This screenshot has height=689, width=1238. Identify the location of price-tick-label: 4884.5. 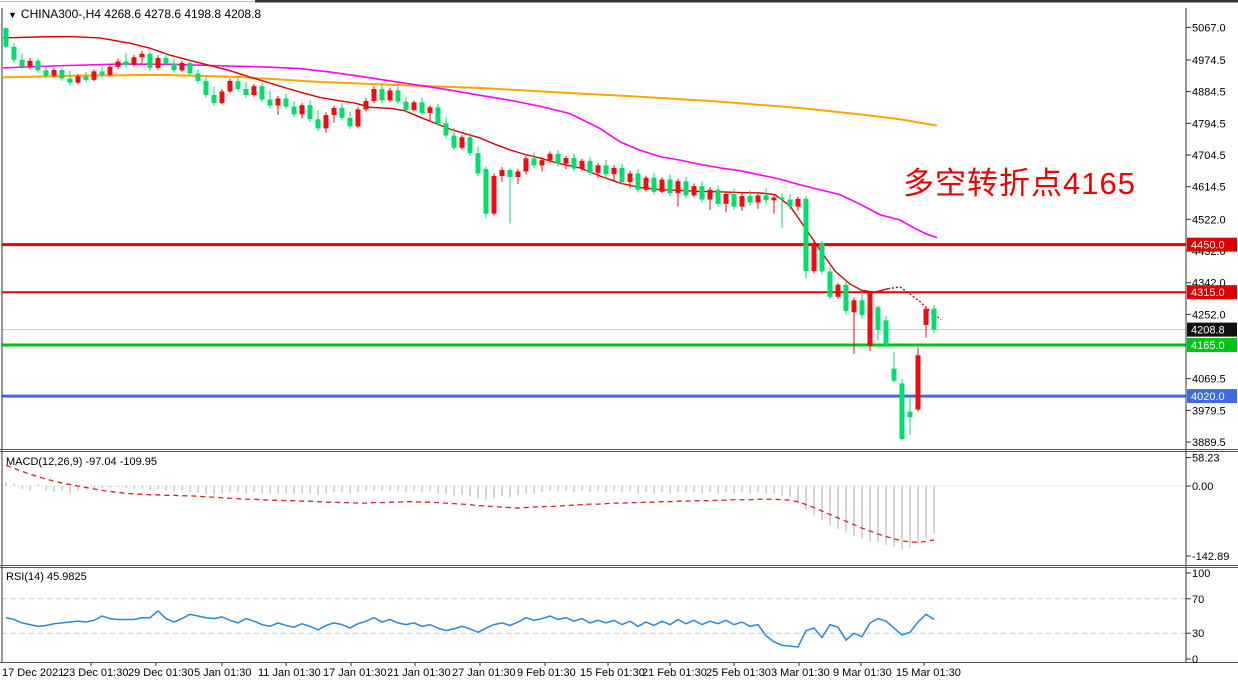
(1209, 93).